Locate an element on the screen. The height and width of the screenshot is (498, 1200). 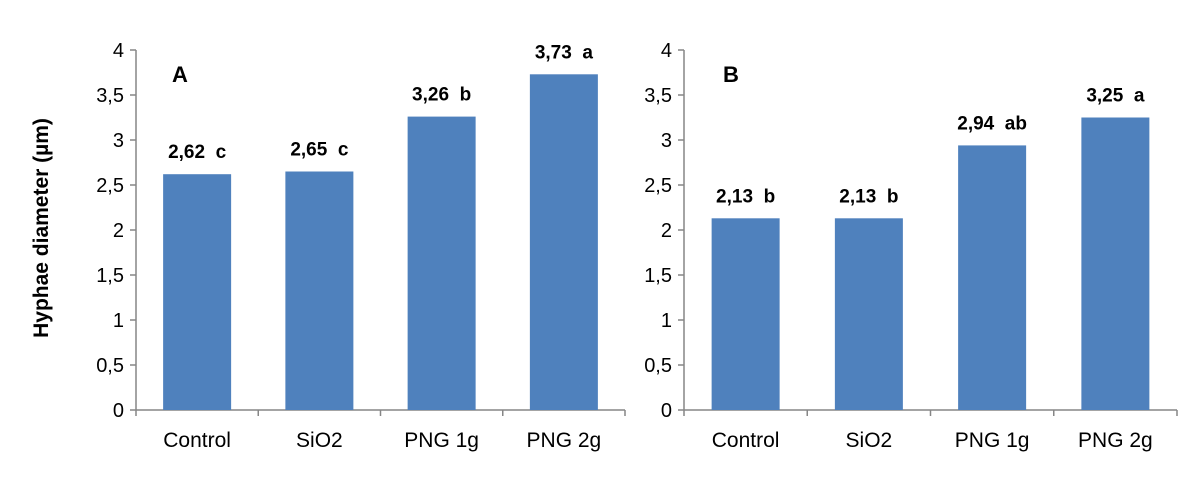
data-label-b-2: 2,13 b is located at coordinates (868, 196).